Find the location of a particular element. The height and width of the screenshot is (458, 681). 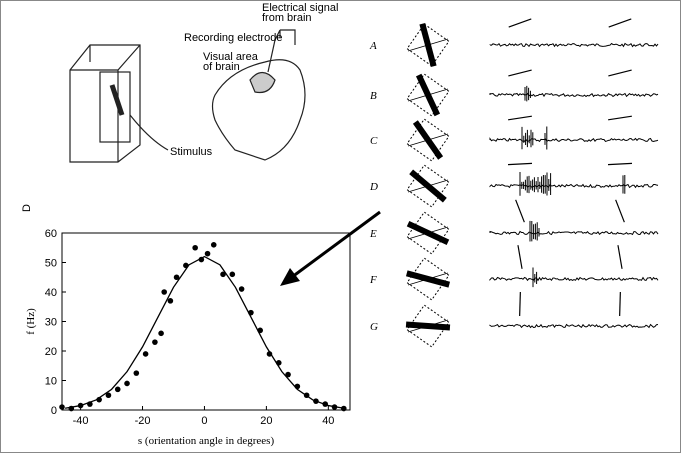

screen is located at coordinates (115, 107).